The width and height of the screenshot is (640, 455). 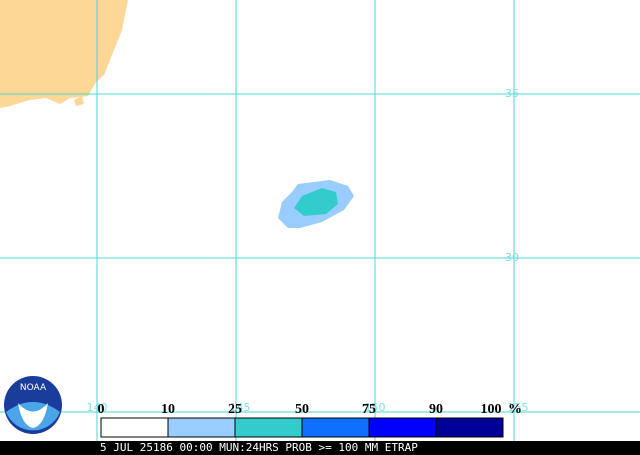 What do you see at coordinates (316, 202) in the screenshot?
I see `prob-area-mid` at bounding box center [316, 202].